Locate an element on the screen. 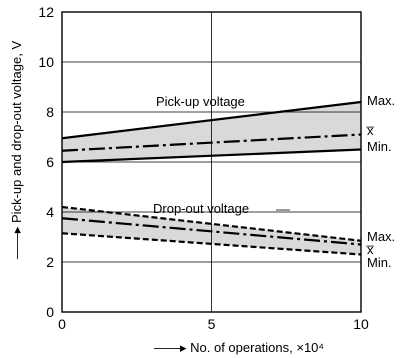 This screenshot has width=400, height=358. y-tick-label: 4 is located at coordinates (50, 212).